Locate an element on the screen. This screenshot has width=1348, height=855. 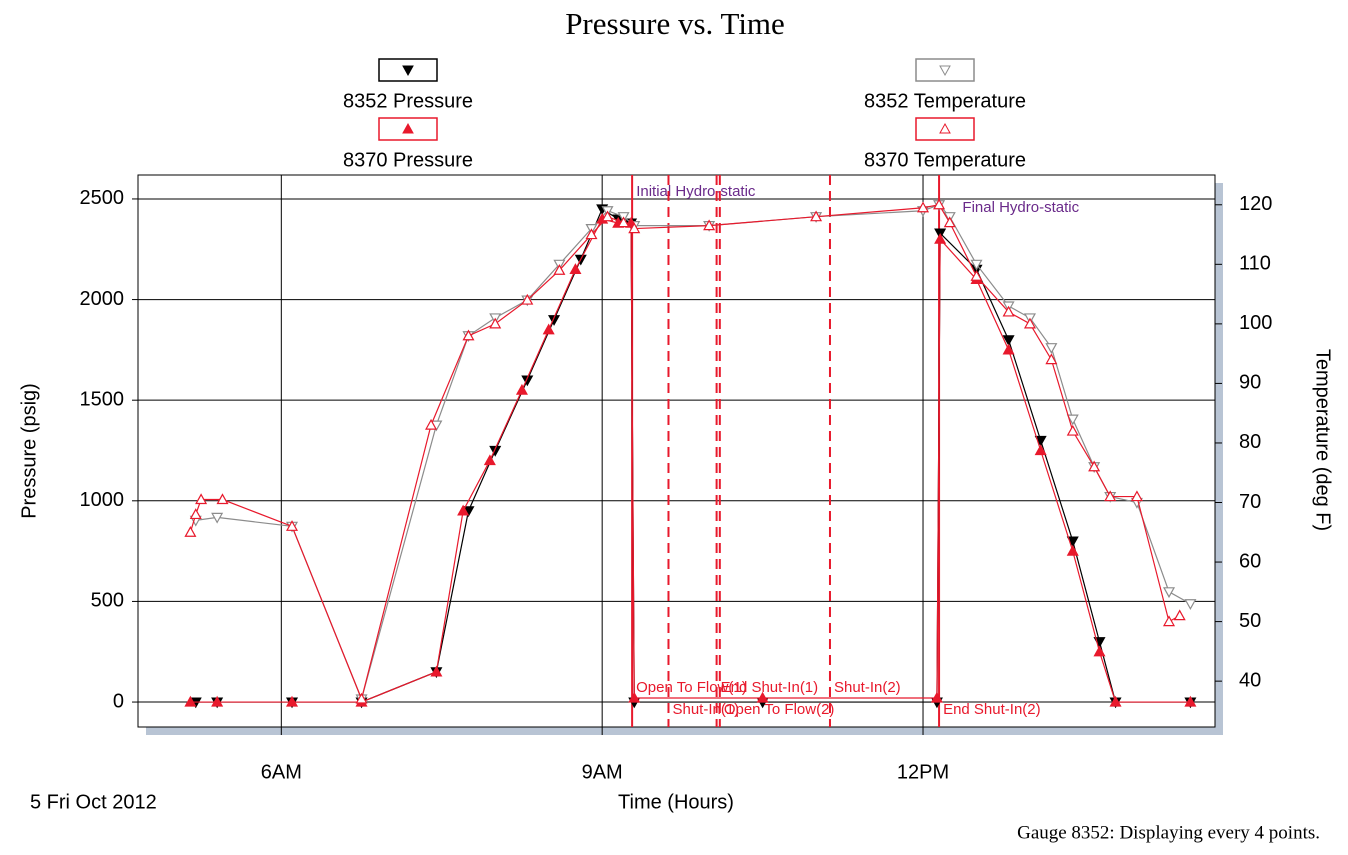
y2-tick-label: 120 is located at coordinates (1255, 204).